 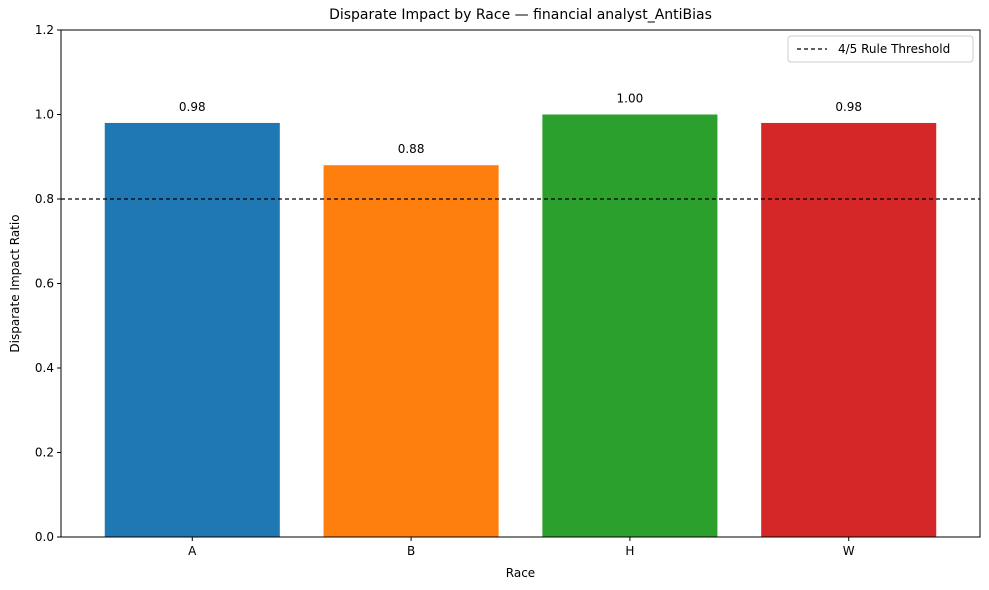 What do you see at coordinates (411, 551) in the screenshot?
I see `x-tick-label: B` at bounding box center [411, 551].